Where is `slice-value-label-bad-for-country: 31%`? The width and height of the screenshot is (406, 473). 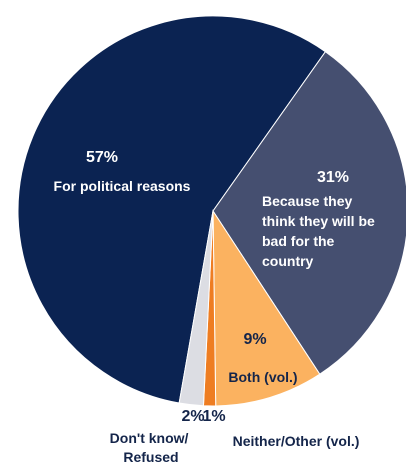 slice-value-label-bad-for-country: 31% is located at coordinates (333, 177).